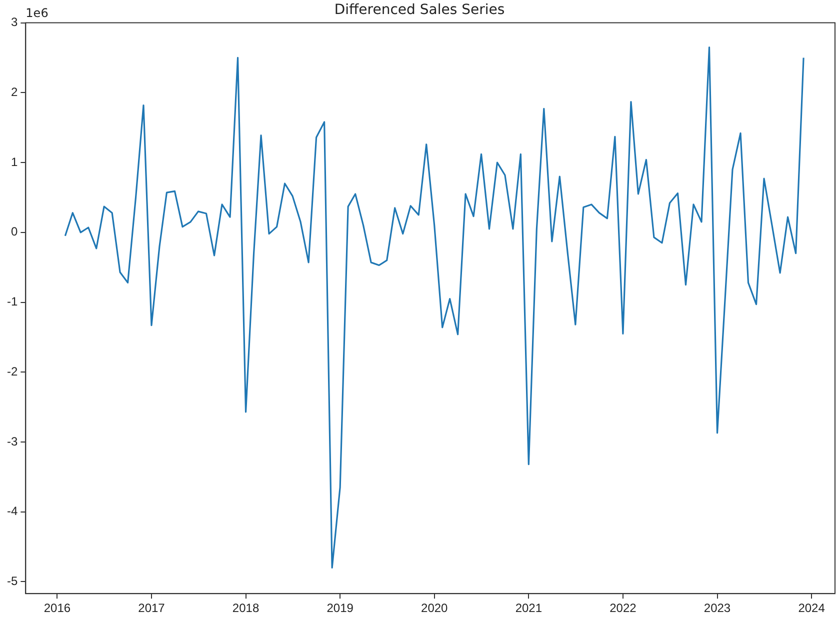  I want to click on chart-title: Differenced Sales Series, so click(419, 10).